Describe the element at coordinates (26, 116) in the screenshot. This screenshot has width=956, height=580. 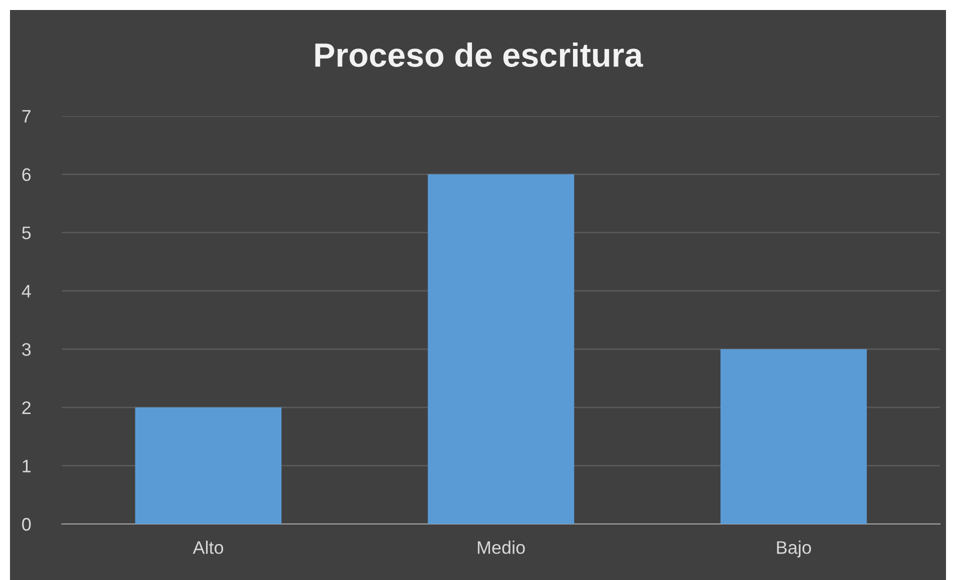
I see `y-tick-label: 7` at that location.